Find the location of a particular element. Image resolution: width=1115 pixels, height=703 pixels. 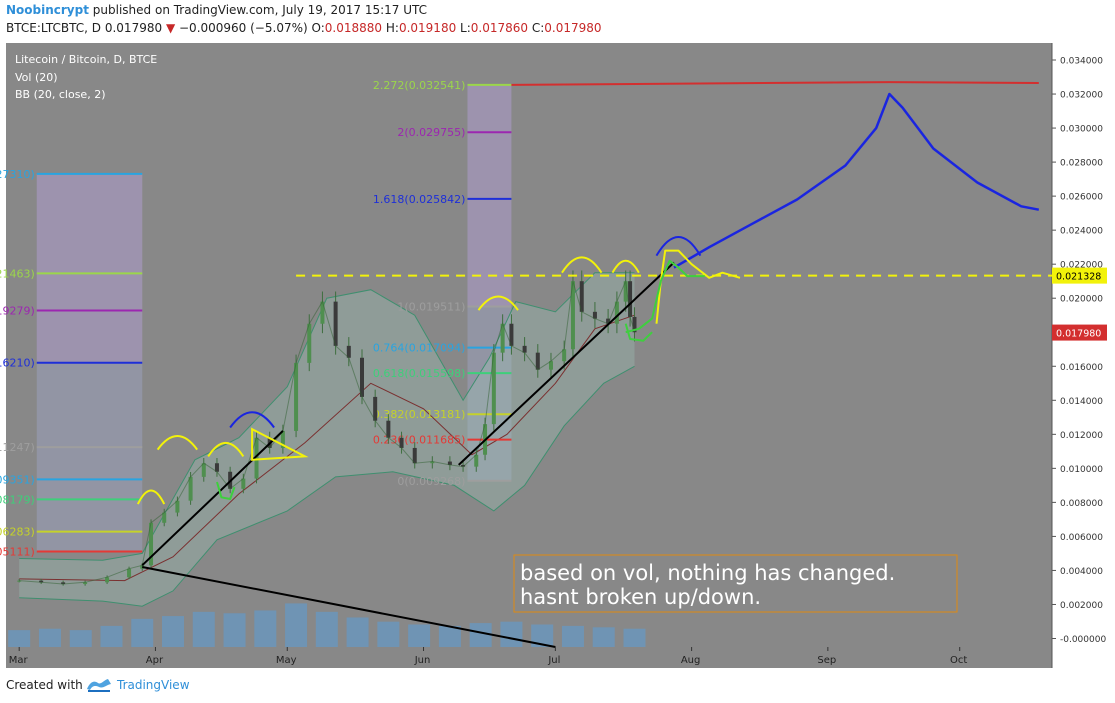

ohlc-open-label: O: is located at coordinates (318, 28).